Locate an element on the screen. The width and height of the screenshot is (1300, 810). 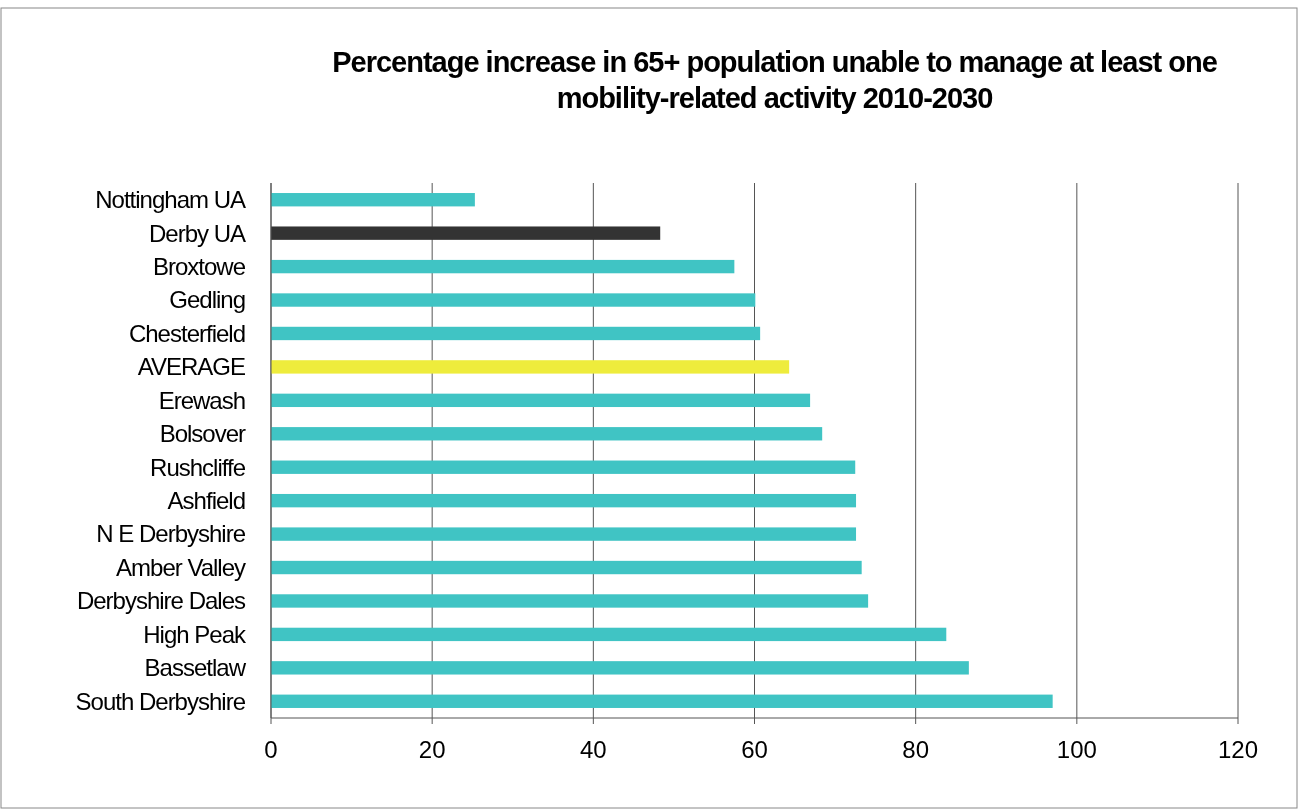
y-tick-label: Rushcliffe is located at coordinates (198, 467).